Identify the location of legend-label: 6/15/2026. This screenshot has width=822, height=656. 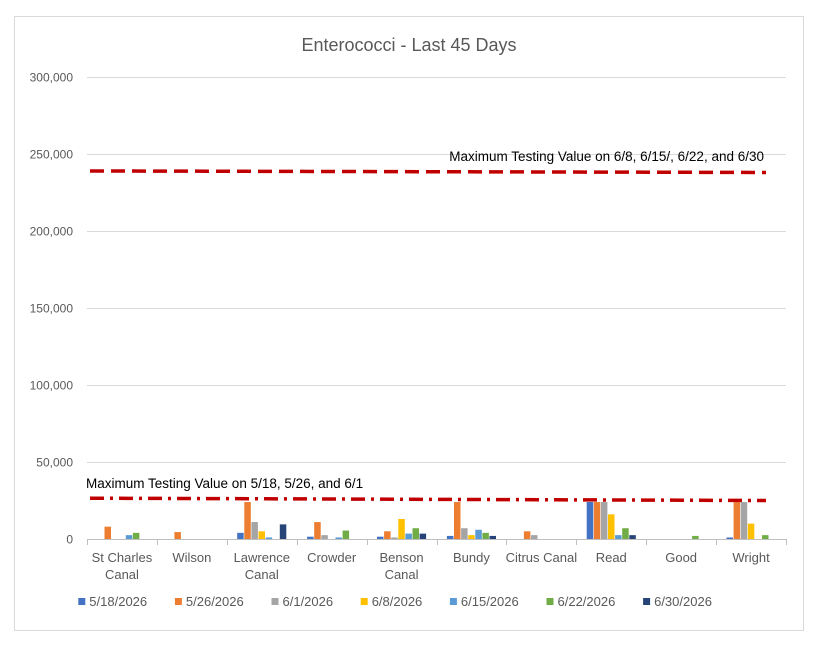
(490, 601).